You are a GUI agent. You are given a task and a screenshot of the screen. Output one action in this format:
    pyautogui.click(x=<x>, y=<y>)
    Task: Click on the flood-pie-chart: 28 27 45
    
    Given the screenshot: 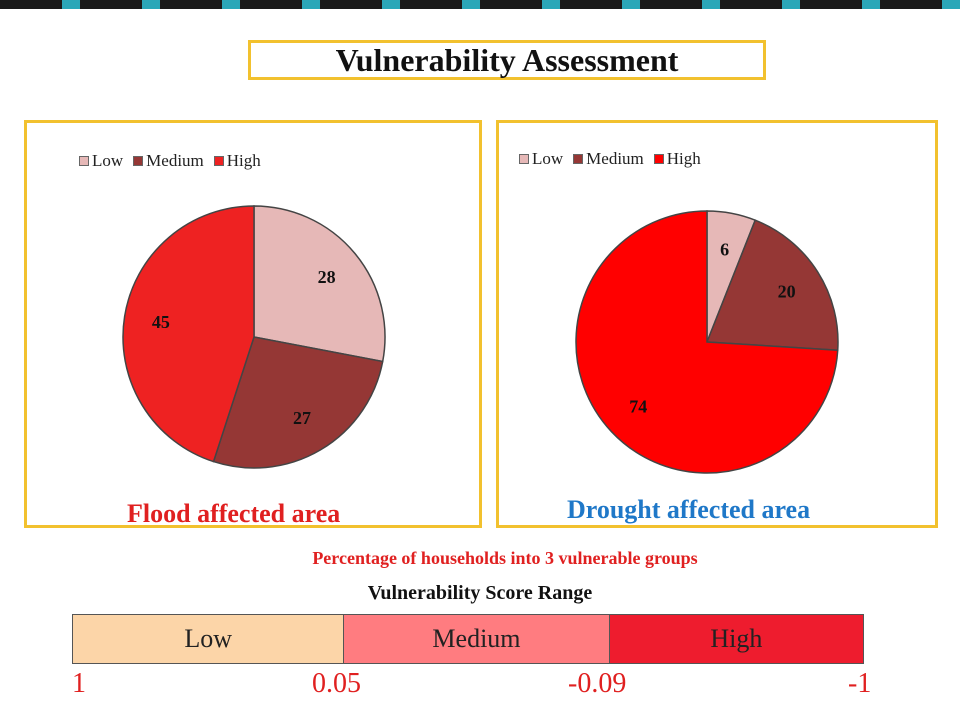 What is the action you would take?
    pyautogui.click(x=254, y=337)
    